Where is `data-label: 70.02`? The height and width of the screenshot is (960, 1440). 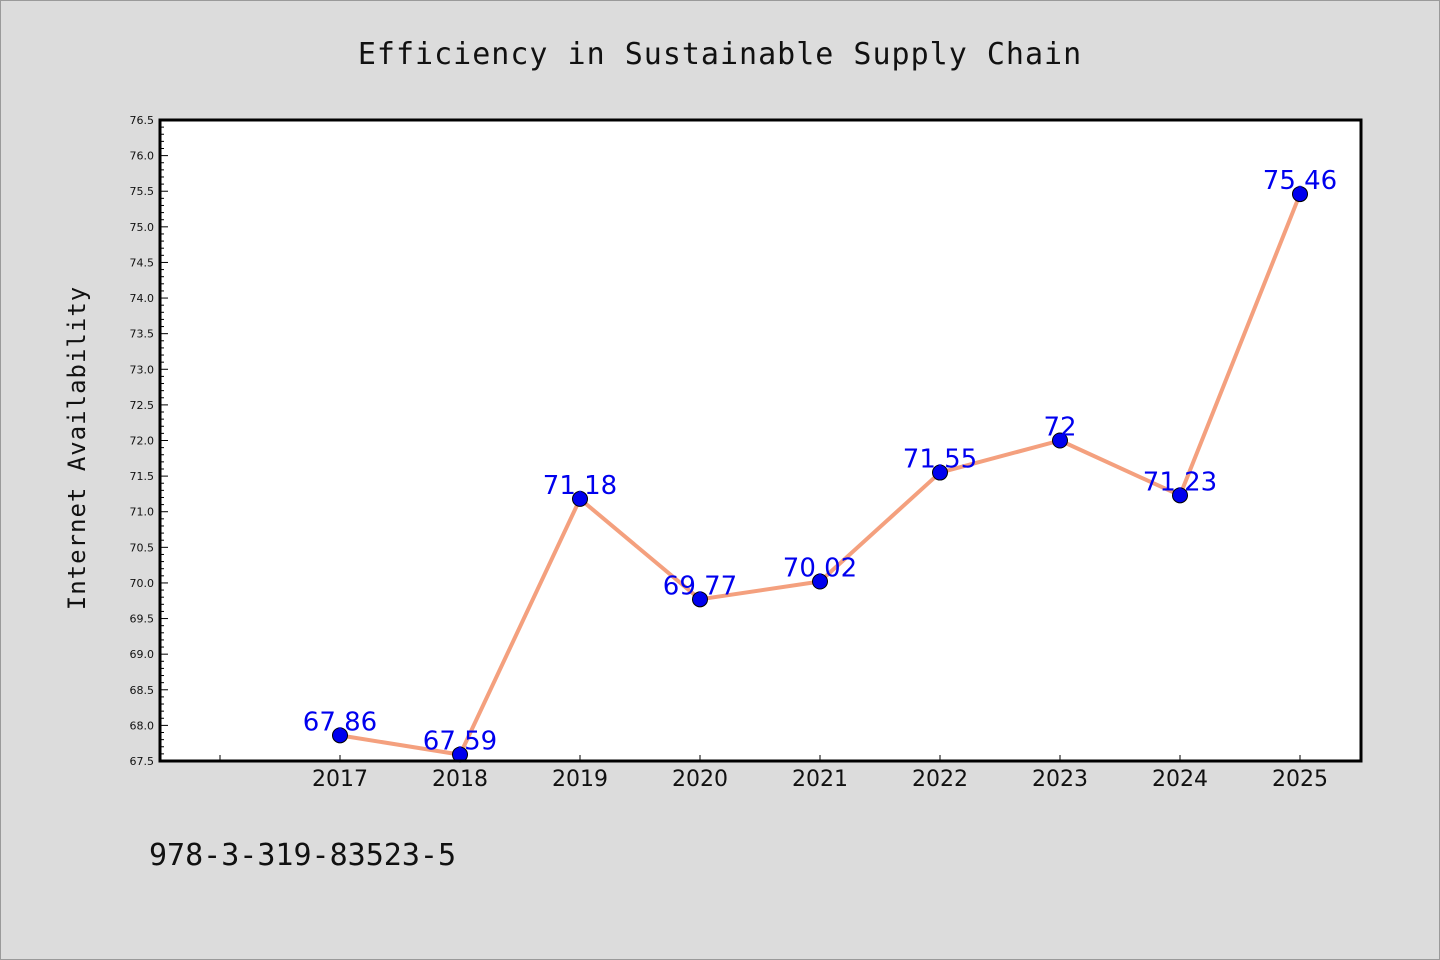
data-label: 70.02 is located at coordinates (820, 569).